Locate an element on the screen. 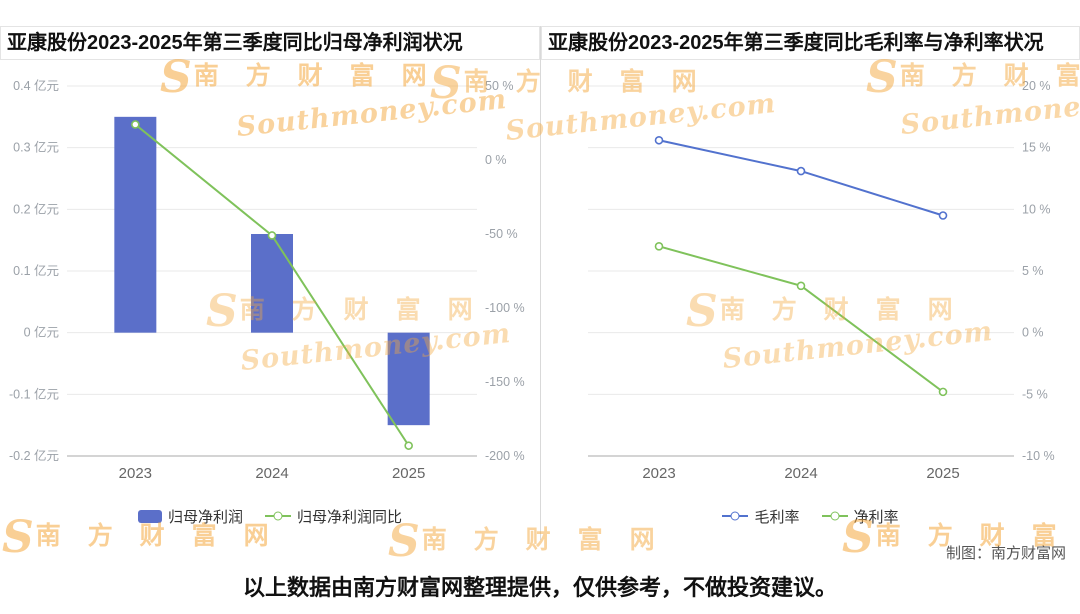  axis-tick-label: 0.4 亿元 is located at coordinates (36, 85).